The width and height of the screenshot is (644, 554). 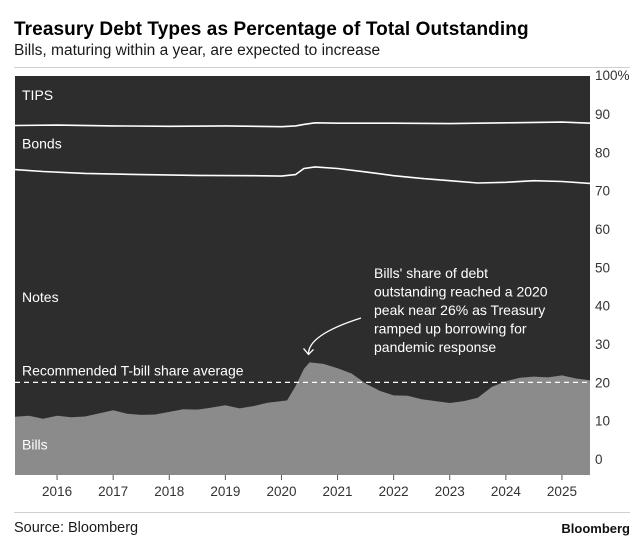 What do you see at coordinates (281, 491) in the screenshot?
I see `x-tick-label: 2020` at bounding box center [281, 491].